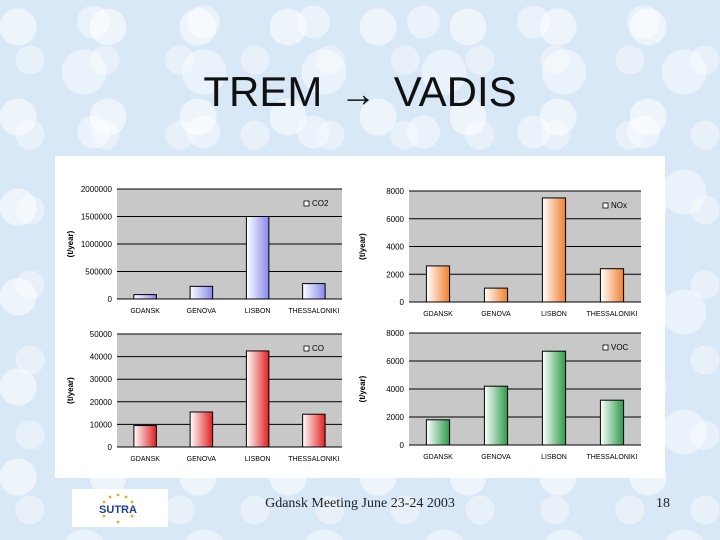  I want to click on y-tick-label: 30000, so click(101, 379).